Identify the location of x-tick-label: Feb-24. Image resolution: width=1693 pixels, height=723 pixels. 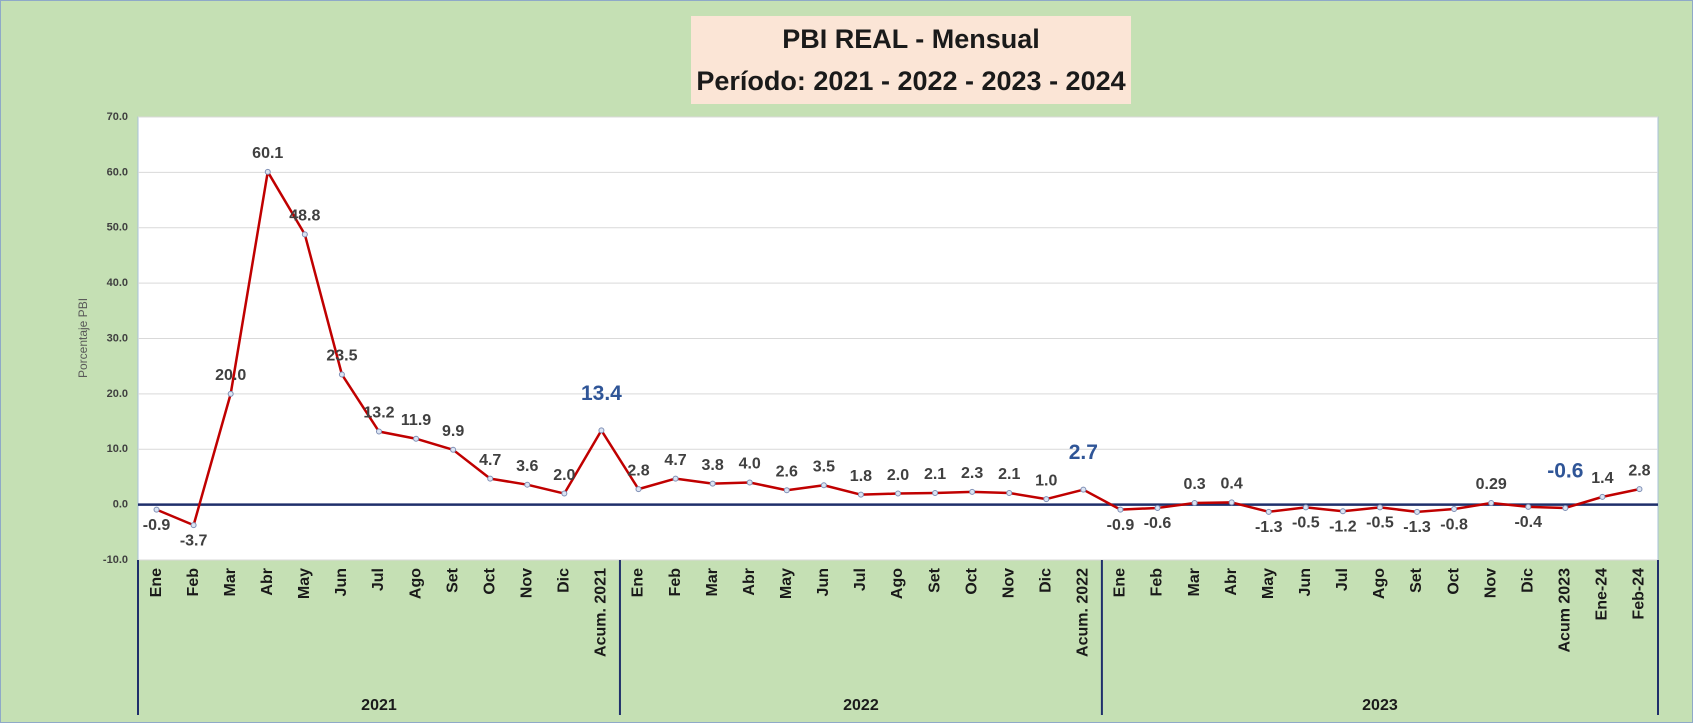
(1639, 594).